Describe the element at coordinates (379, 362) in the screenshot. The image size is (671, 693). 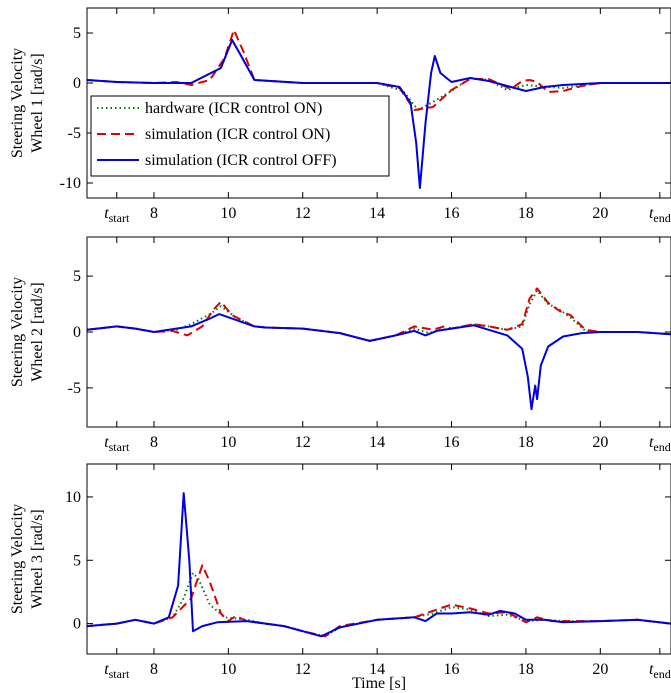
I see `series-line-sim-off` at that location.